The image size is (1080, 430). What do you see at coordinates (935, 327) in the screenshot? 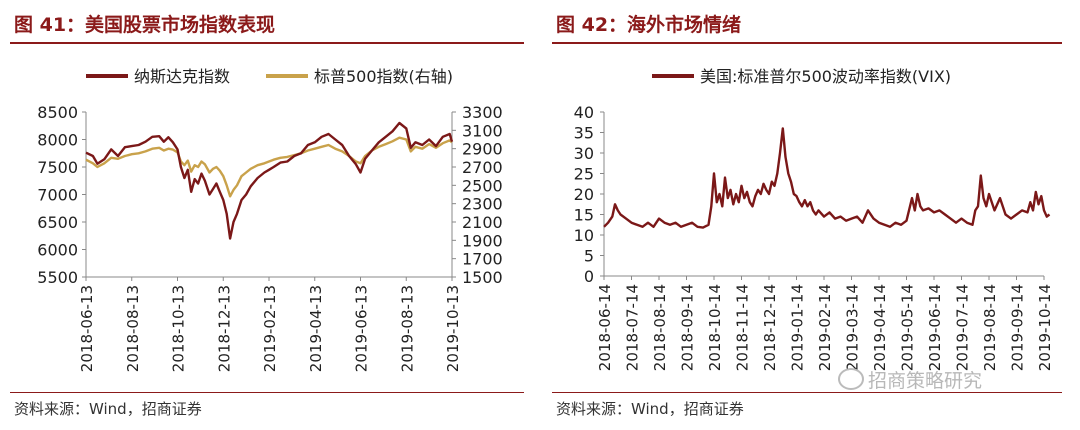
I see `x-tick-label: 2019-06-14` at bounding box center [935, 327].